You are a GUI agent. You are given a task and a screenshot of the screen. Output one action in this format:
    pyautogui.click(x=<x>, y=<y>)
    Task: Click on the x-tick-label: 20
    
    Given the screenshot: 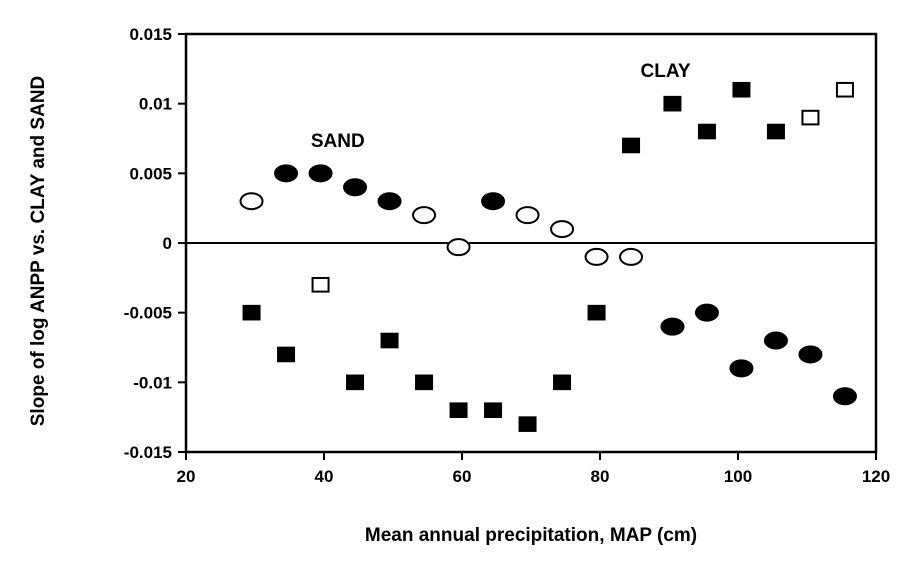 What is the action you would take?
    pyautogui.click(x=186, y=476)
    